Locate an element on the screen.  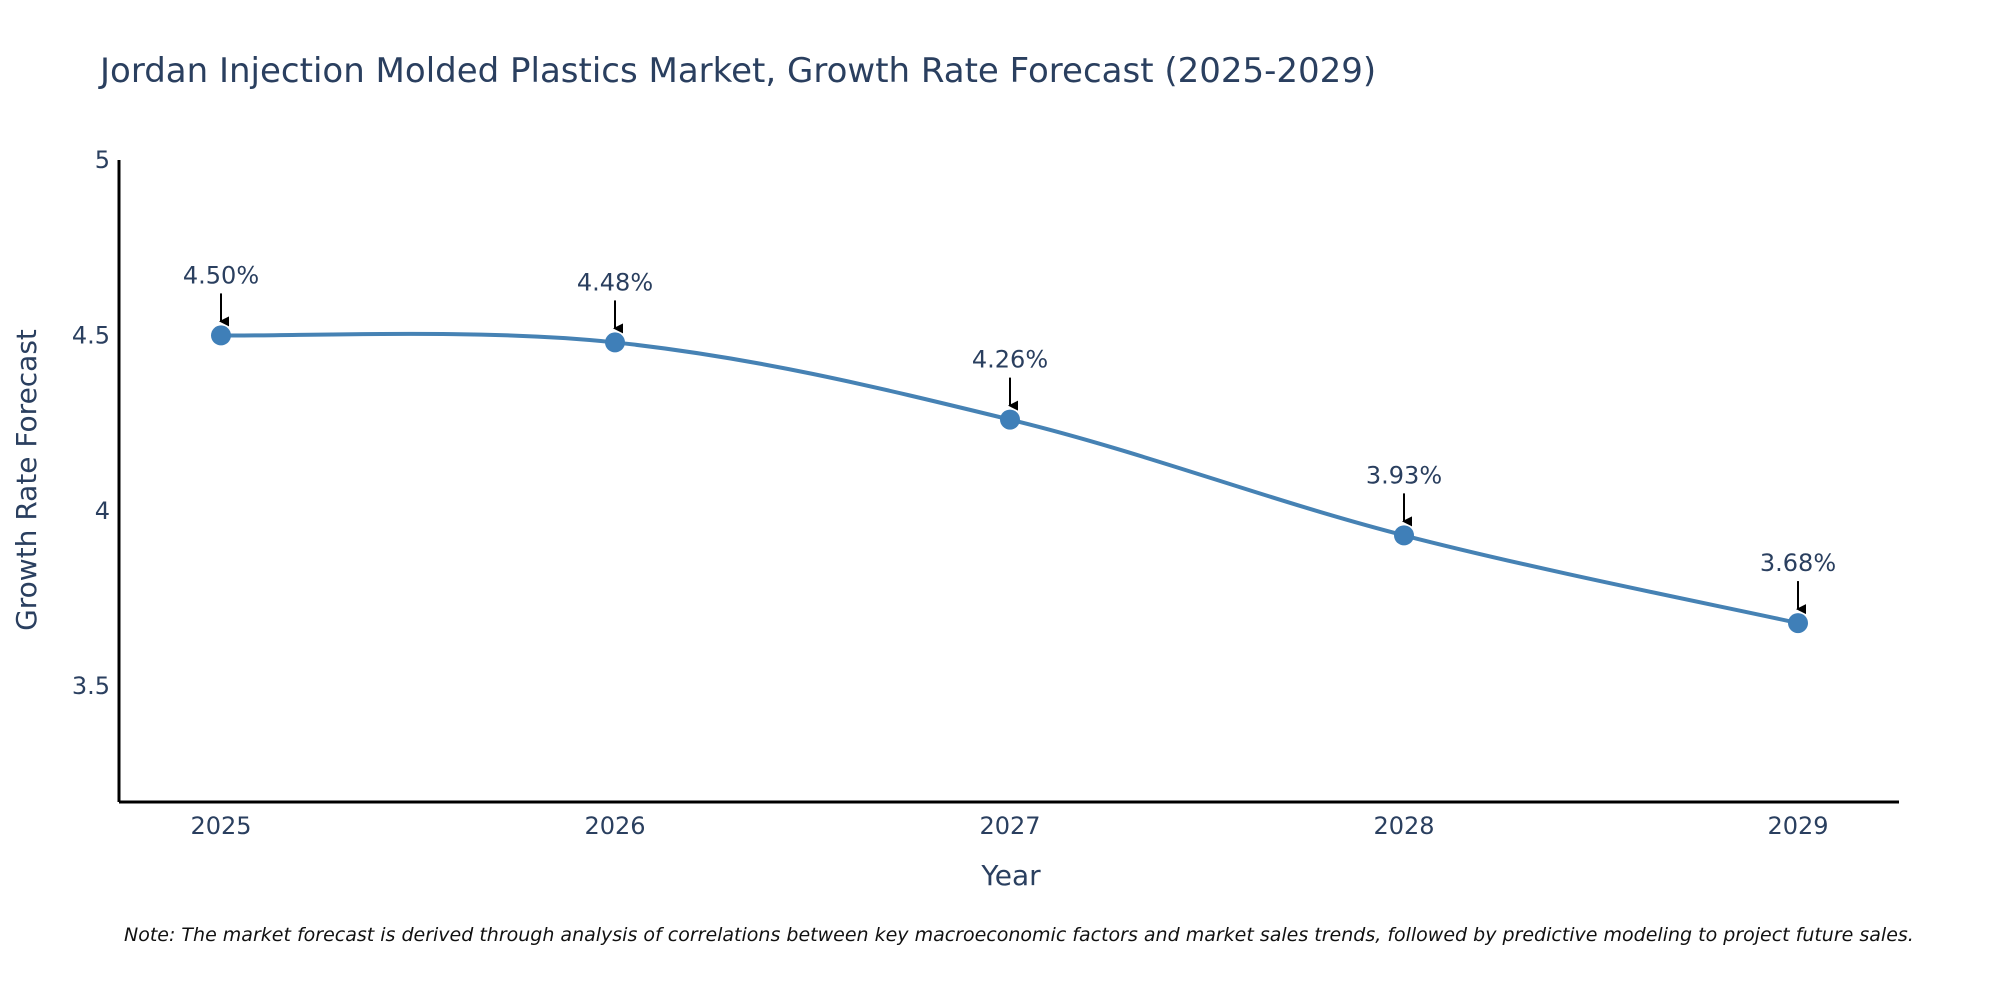
data-label: 4.50% is located at coordinates (221, 275).